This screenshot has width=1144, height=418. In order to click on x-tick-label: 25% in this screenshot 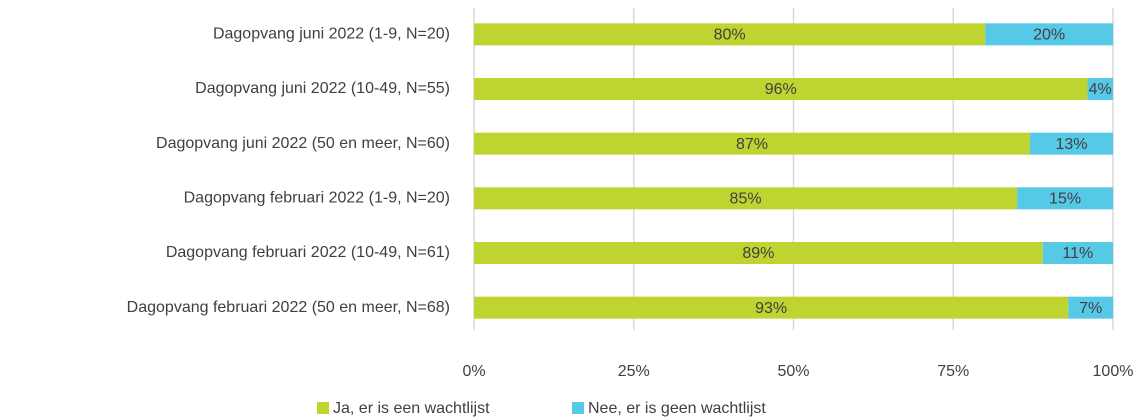, I will do `click(634, 371)`.